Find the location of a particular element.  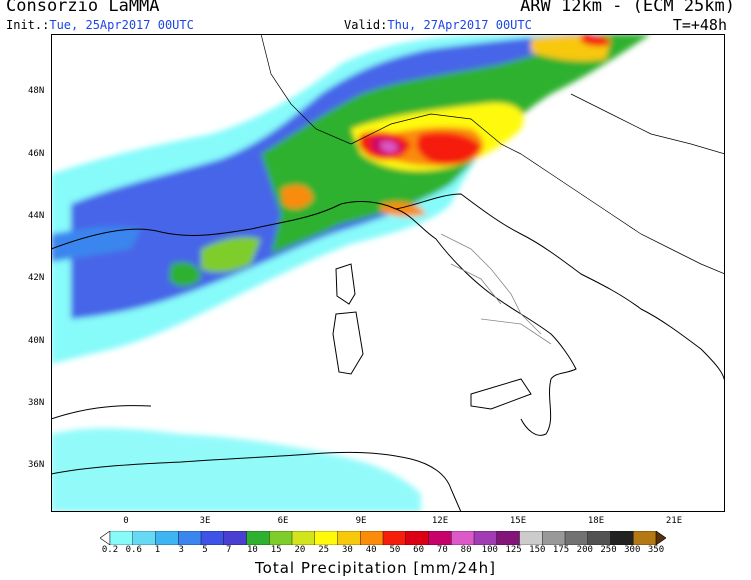

colorbar-tick-label: 150 is located at coordinates (537, 550).